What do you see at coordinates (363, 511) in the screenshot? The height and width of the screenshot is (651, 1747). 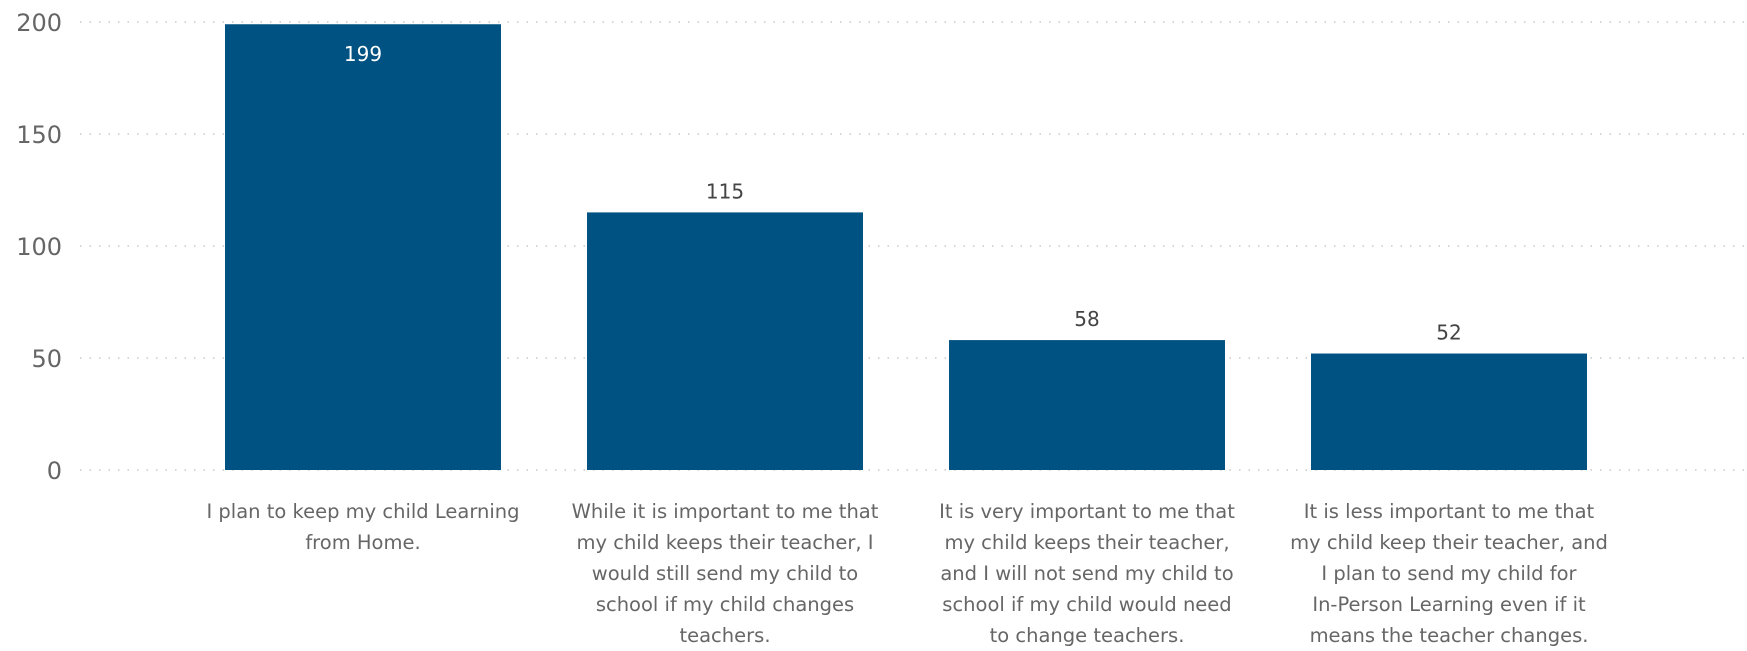 I see `category-label-line: I plan to keep my child Learning` at bounding box center [363, 511].